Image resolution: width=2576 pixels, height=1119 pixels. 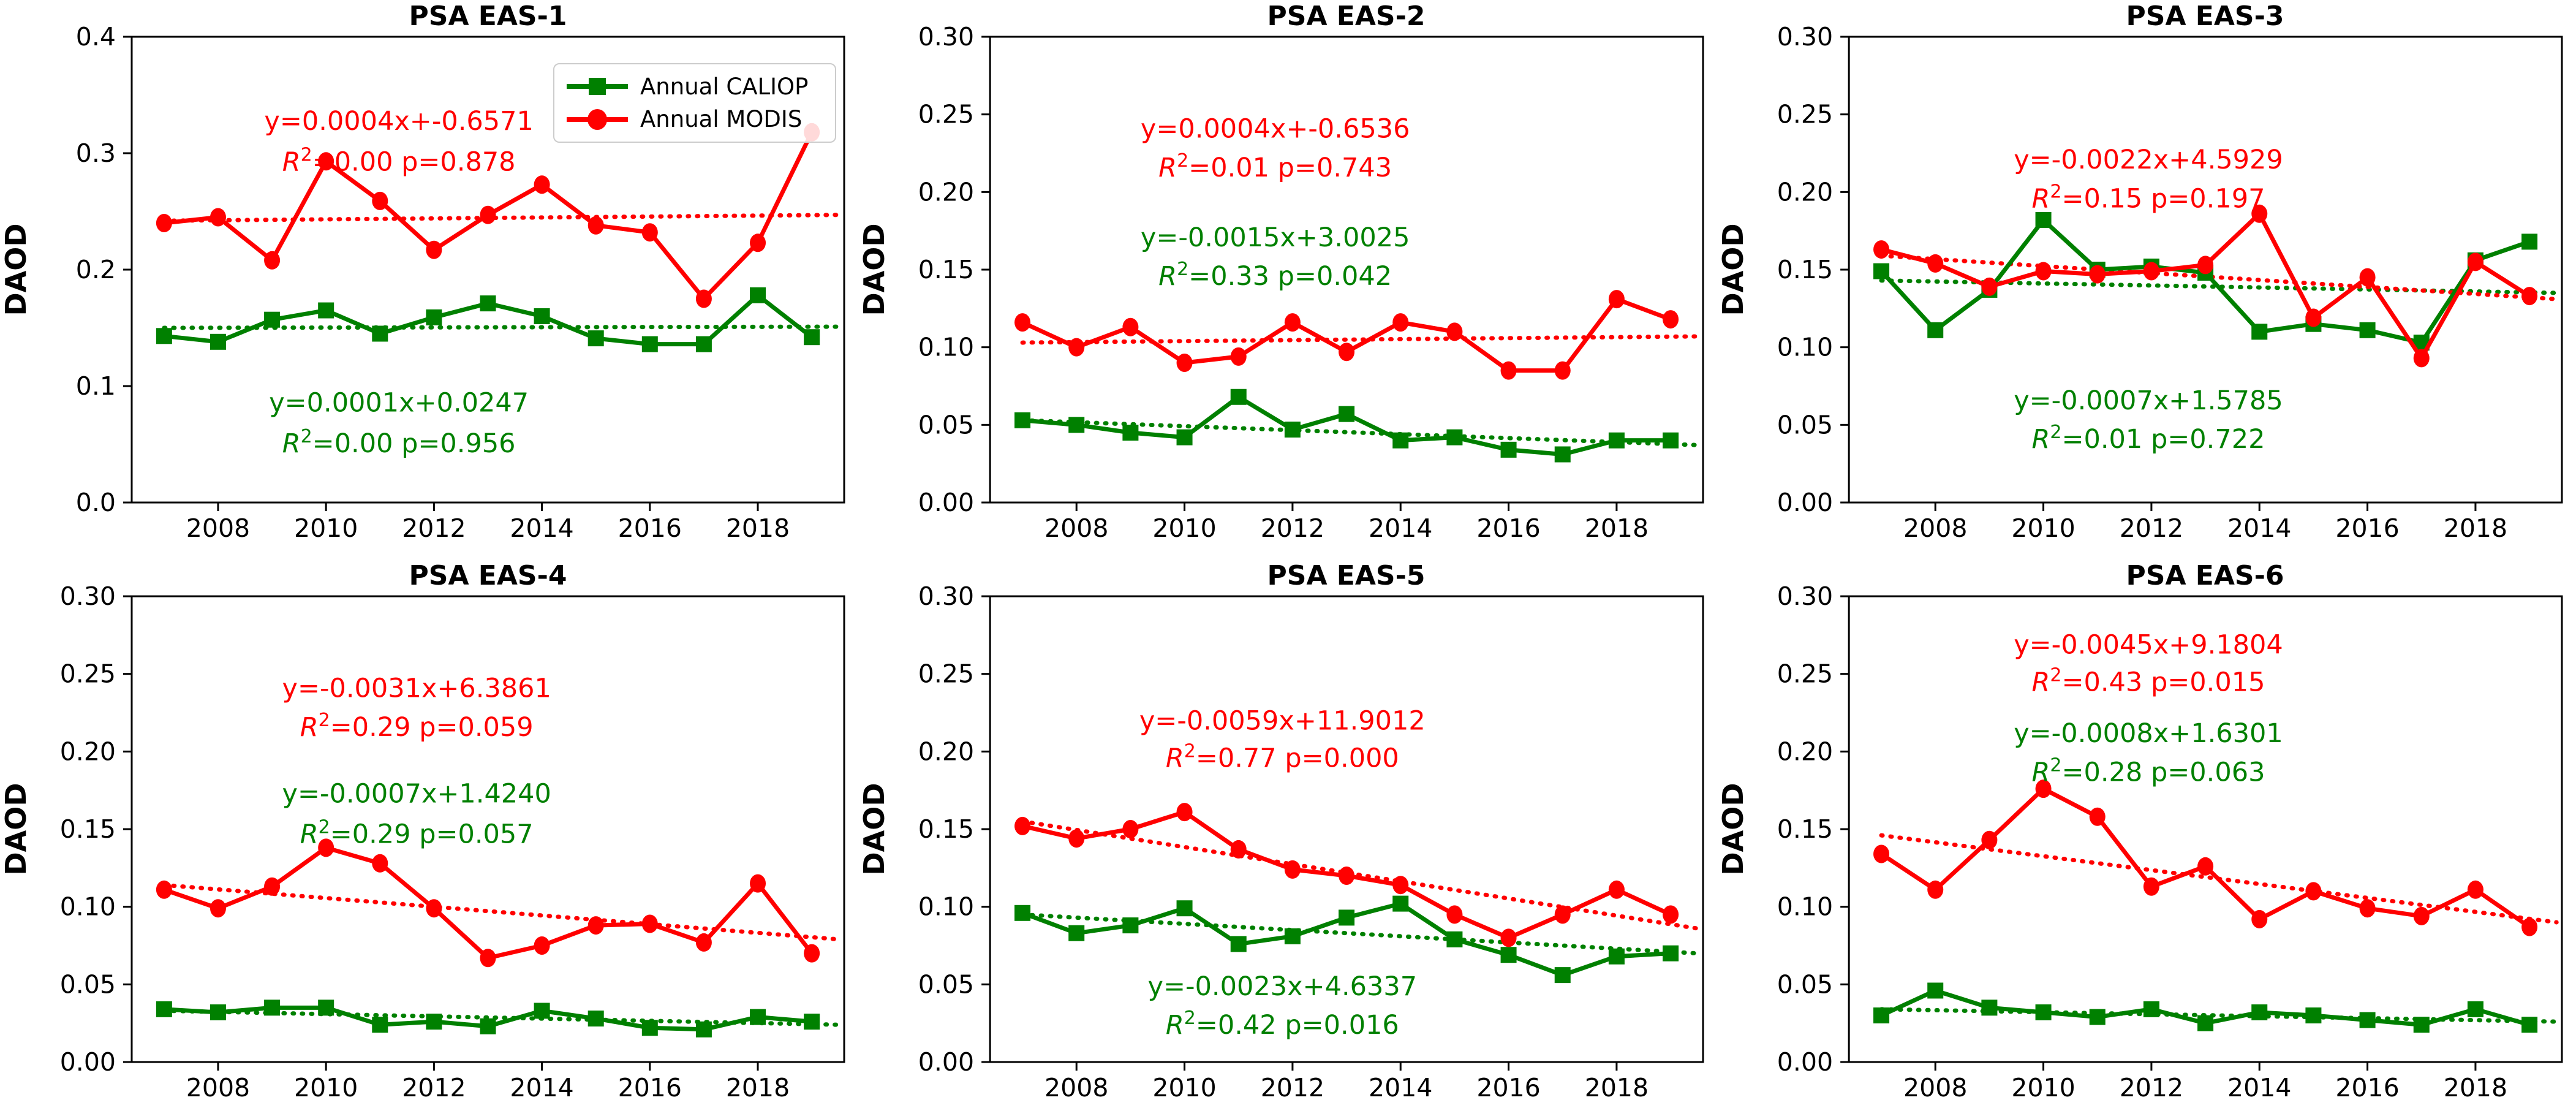 What do you see at coordinates (1346, 16) in the screenshot?
I see `chart-title: PSA EAS-2` at bounding box center [1346, 16].